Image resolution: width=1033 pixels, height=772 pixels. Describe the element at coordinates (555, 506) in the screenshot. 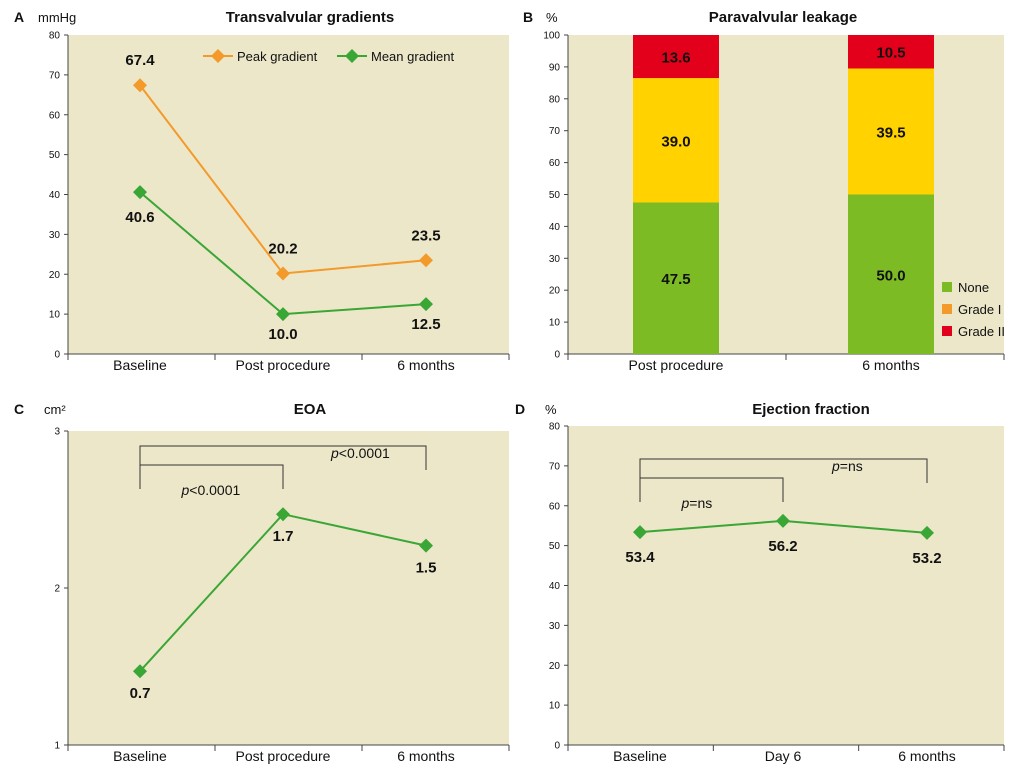

I see `panel-d-y-tick-label: 60` at that location.